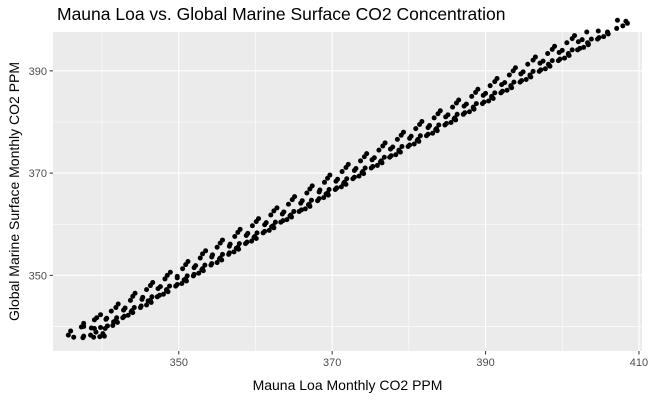 Image resolution: width=650 pixels, height=401 pixels. I want to click on x-axis-title: Mauna Loa Monthly CO2 PPM, so click(348, 385).